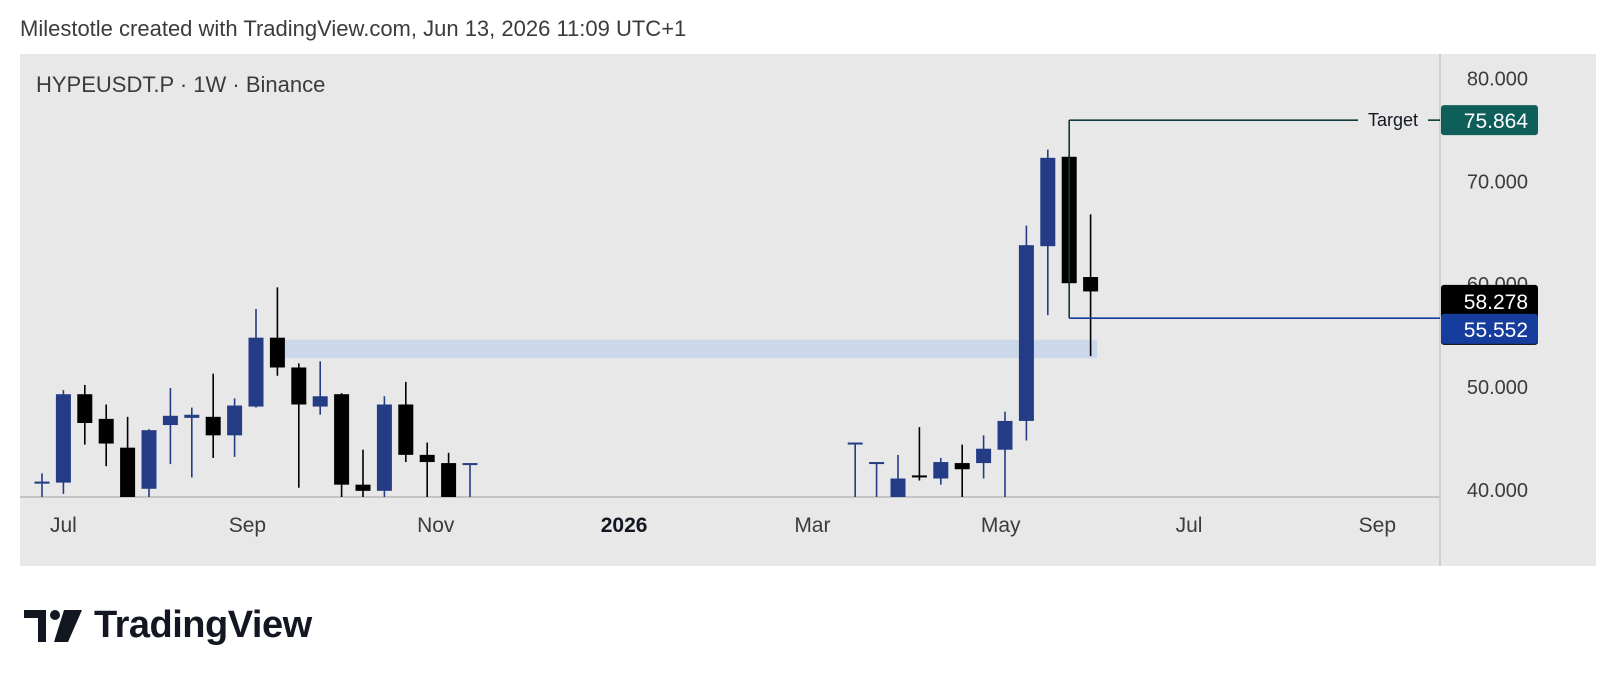 The width and height of the screenshot is (1612, 686). What do you see at coordinates (1496, 121) in the screenshot?
I see `target-price-label: 75.864` at bounding box center [1496, 121].